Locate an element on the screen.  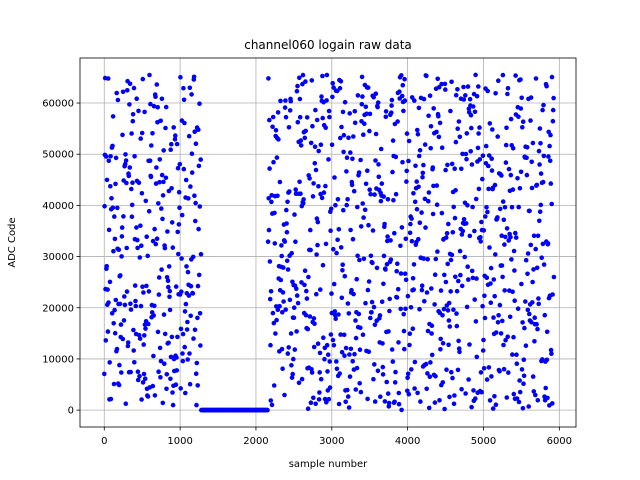
x-tick-label: 5000 is located at coordinates (483, 441).